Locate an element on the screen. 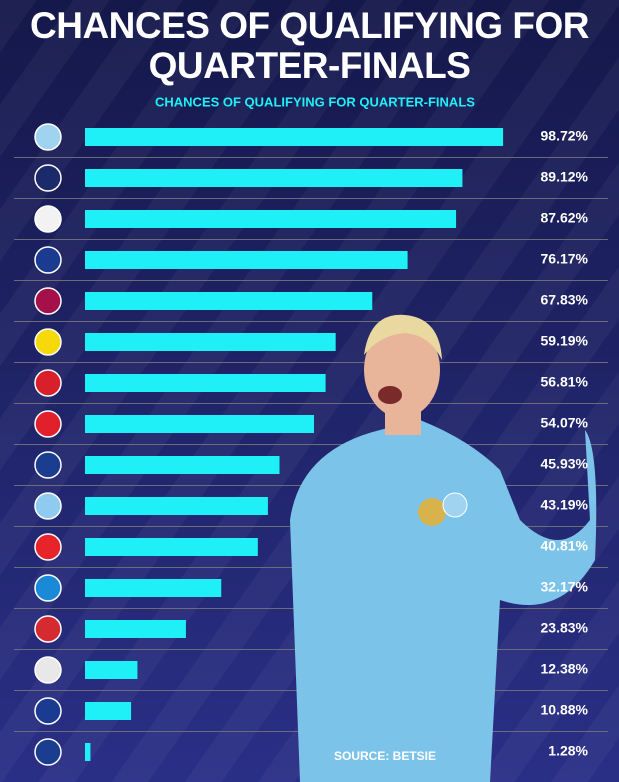  value-label: 32.17% is located at coordinates (565, 587).